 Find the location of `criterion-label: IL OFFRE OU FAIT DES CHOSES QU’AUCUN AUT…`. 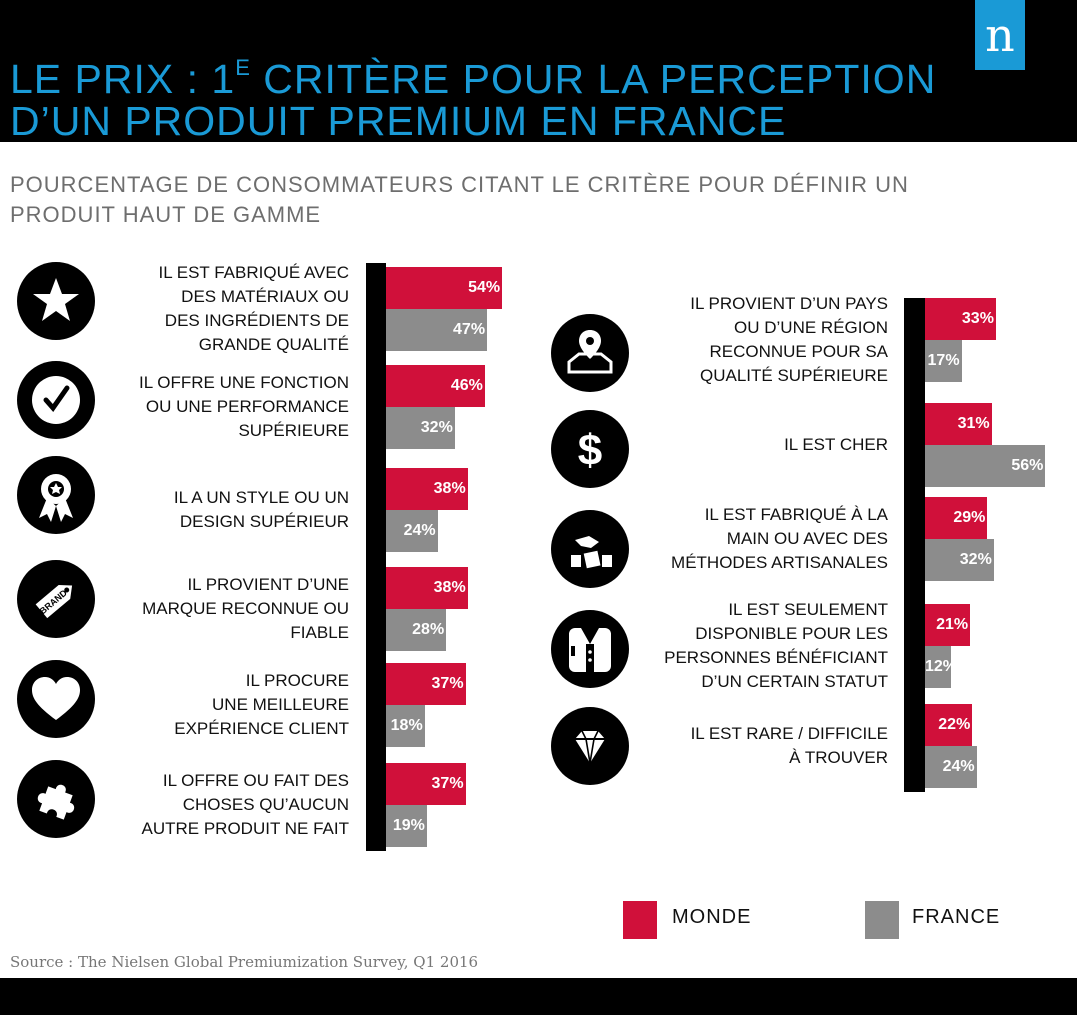

criterion-label: IL OFFRE OU FAIT DES CHOSES QU’AUCUN AUT… is located at coordinates (245, 804).